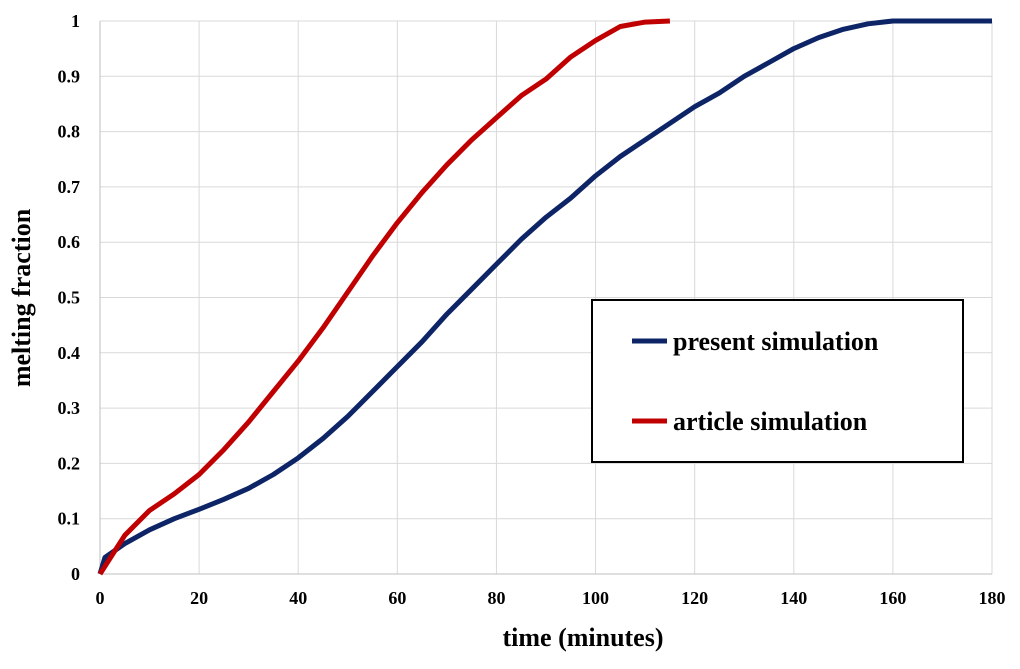 Image resolution: width=1020 pixels, height=669 pixels. I want to click on y-tick-label: 1, so click(75, 21).